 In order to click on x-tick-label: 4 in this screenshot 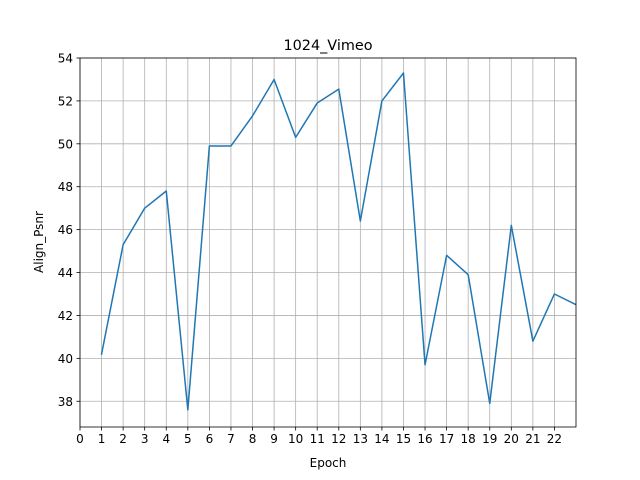, I will do `click(166, 439)`.